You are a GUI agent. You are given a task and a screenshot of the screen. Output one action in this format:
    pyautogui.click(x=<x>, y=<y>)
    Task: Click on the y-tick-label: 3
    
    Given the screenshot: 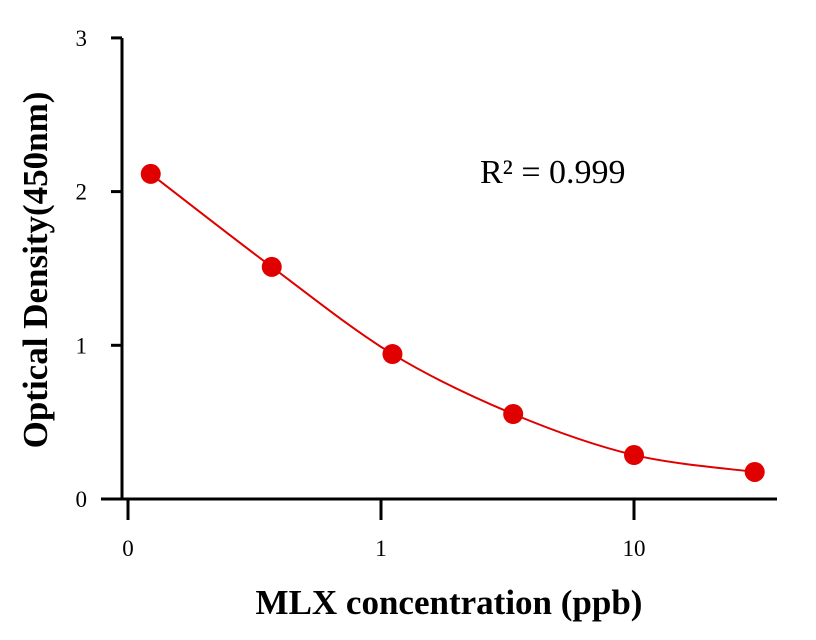 What is the action you would take?
    pyautogui.click(x=82, y=38)
    